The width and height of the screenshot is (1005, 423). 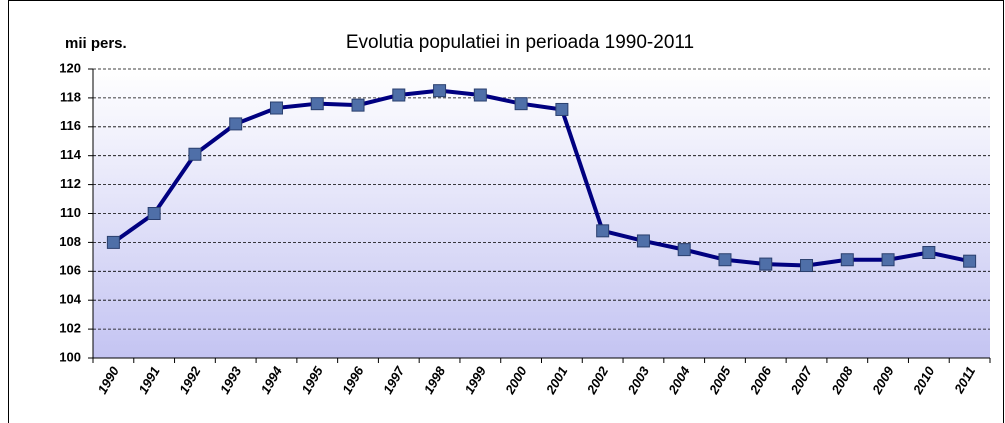 I want to click on y-tick-label: 118, so click(x=70, y=96).